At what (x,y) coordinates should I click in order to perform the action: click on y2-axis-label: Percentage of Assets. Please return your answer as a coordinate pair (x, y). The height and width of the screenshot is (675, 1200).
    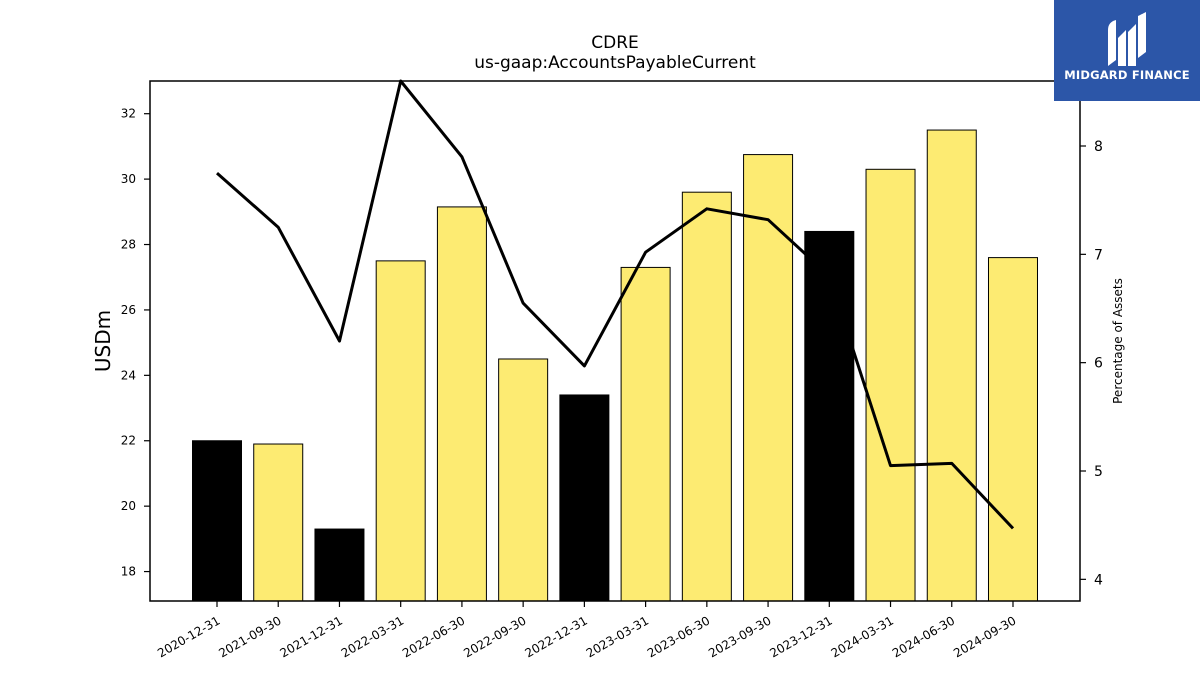
    Looking at the image, I should click on (1118, 341).